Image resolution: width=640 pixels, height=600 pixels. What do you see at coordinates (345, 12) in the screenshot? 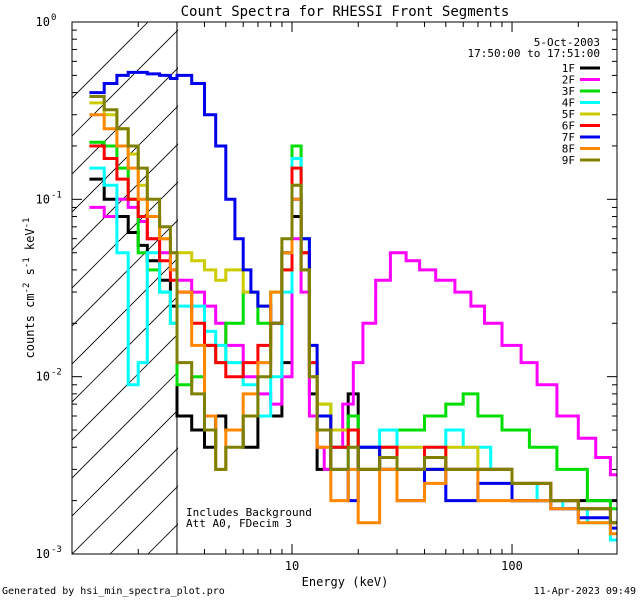
I see `chart-title: Count Spectra for RHESSI Front Segments` at bounding box center [345, 12].